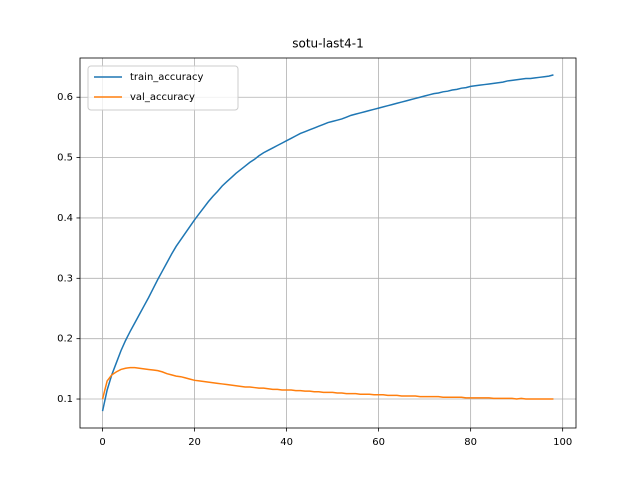  Describe the element at coordinates (102, 442) in the screenshot. I see `x-tick-label: 0` at that location.